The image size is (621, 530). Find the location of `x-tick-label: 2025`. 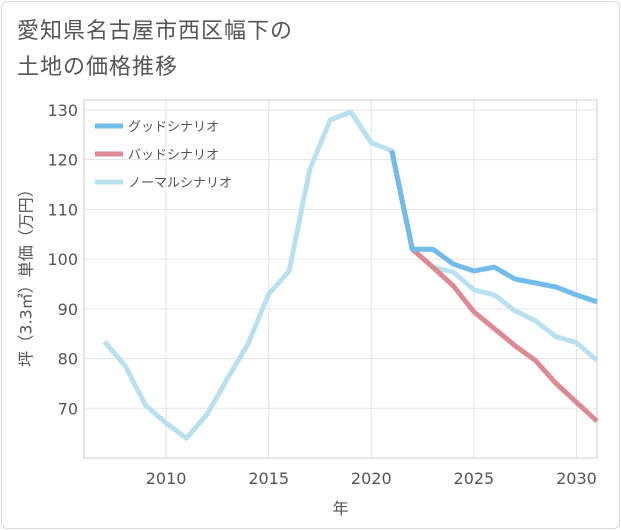

x-tick-label: 2025 is located at coordinates (474, 478).